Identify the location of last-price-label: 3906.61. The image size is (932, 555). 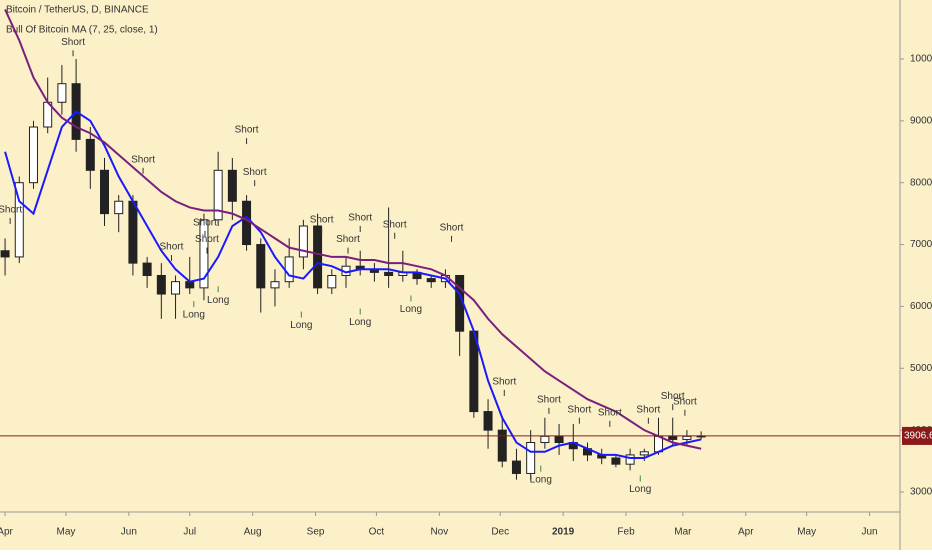
(918, 436).